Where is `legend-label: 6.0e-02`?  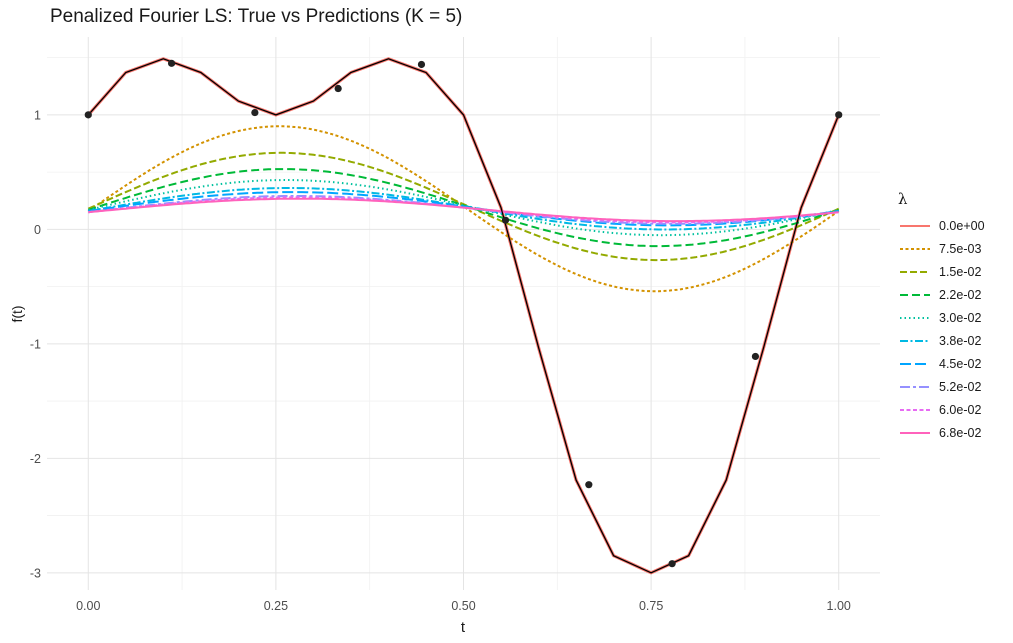
legend-label: 6.0e-02 is located at coordinates (960, 409).